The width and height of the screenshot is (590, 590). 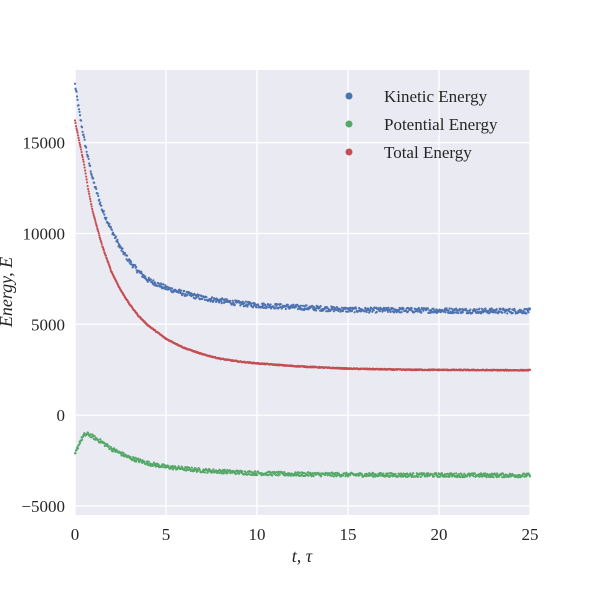 I want to click on x-tick-label: 5, so click(x=166, y=534).